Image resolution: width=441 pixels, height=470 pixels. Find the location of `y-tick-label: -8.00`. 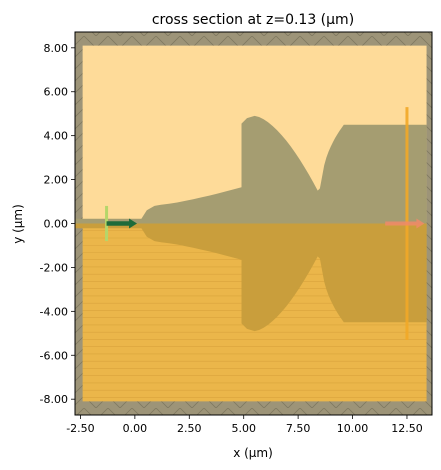

y-tick-label: -8.00 is located at coordinates (54, 399).